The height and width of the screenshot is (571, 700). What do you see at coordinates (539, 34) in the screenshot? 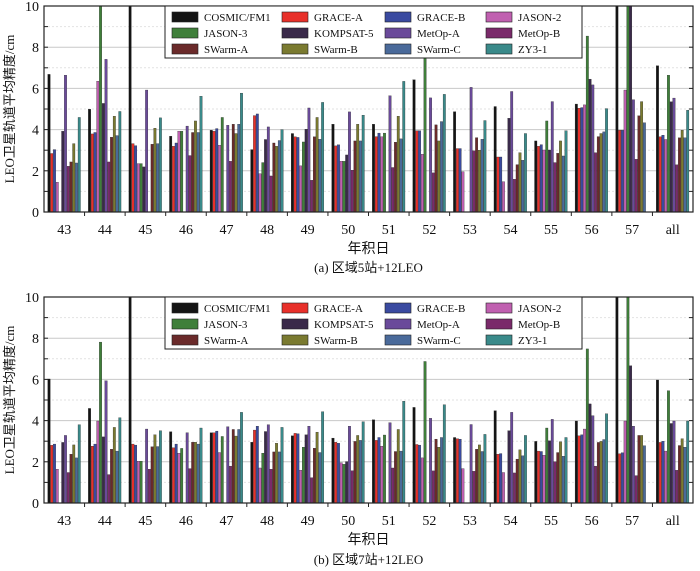
I see `legend-label: MetOp-B` at bounding box center [539, 34].